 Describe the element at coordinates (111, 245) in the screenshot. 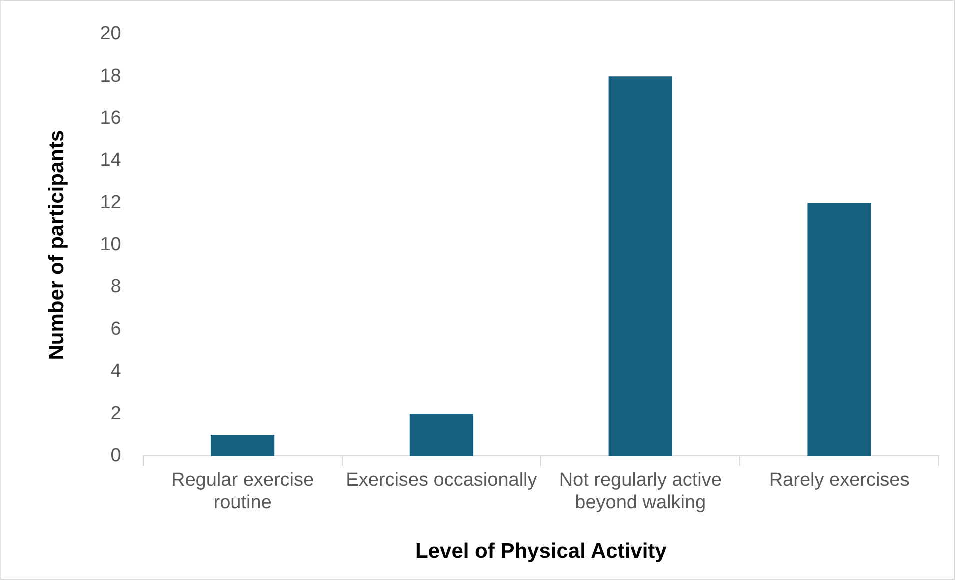

I see `y-tick-label: 10` at that location.